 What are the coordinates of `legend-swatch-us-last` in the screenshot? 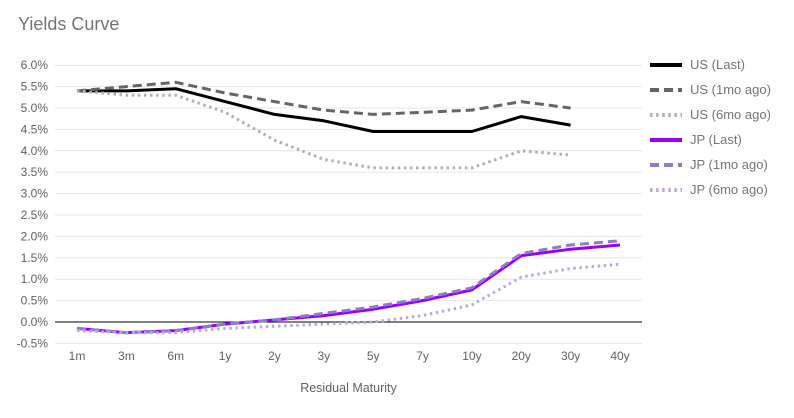 It's located at (666, 64).